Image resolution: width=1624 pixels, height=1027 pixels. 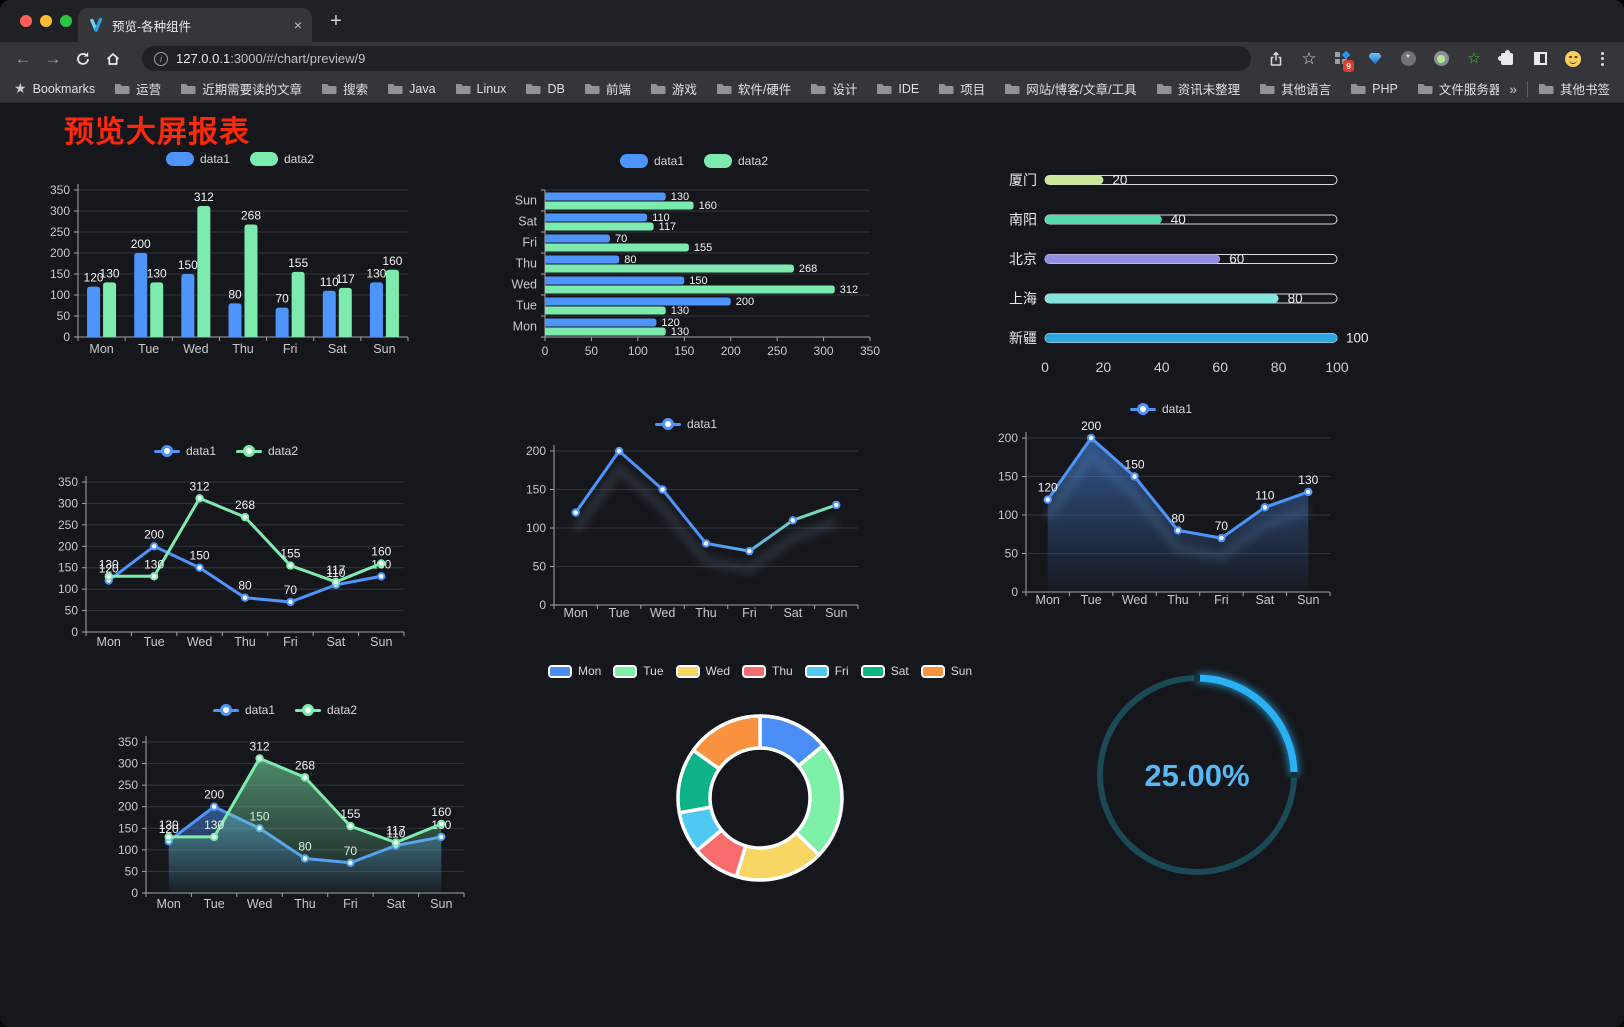 What do you see at coordinates (252, 90) in the screenshot?
I see `bookmark-folder-label: 近期需要读的文章` at bounding box center [252, 90].